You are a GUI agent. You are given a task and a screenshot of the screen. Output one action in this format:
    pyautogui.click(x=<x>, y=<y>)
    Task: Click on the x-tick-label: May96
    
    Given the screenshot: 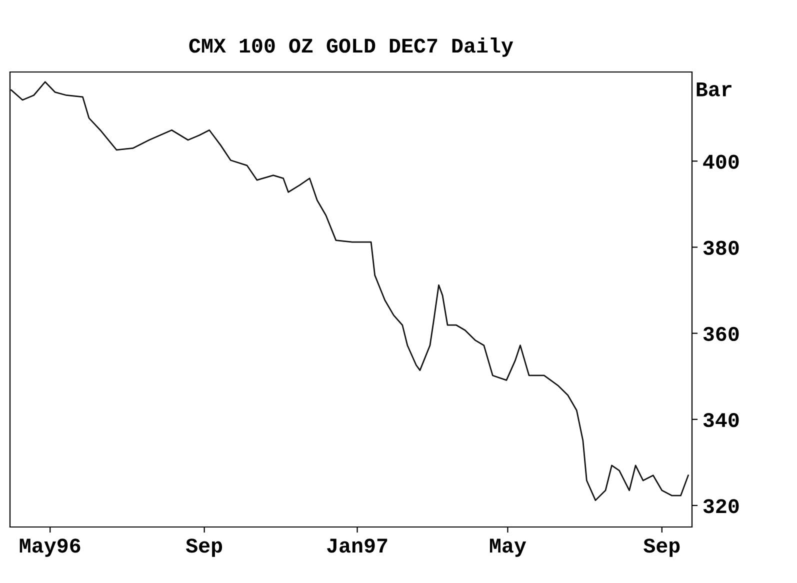 What is the action you would take?
    pyautogui.click(x=50, y=547)
    